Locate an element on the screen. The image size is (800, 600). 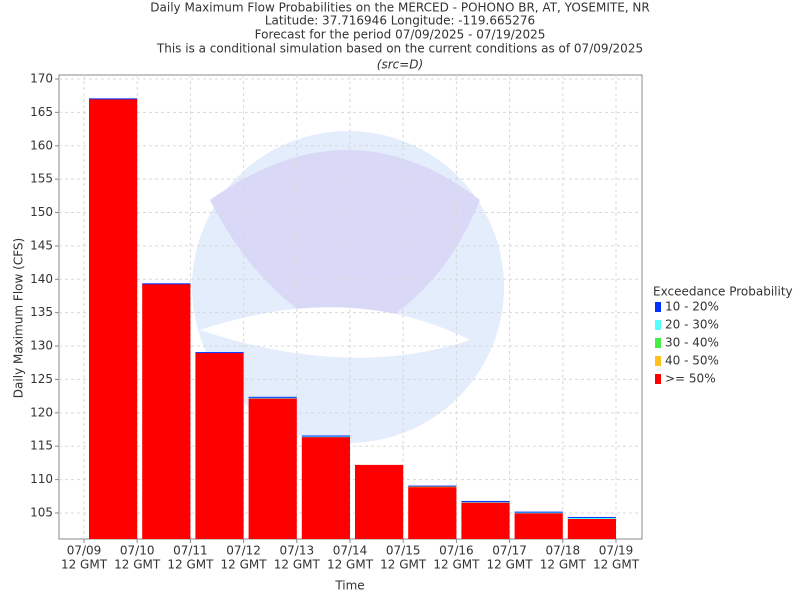
x-axis-label: Time is located at coordinates (349, 586).